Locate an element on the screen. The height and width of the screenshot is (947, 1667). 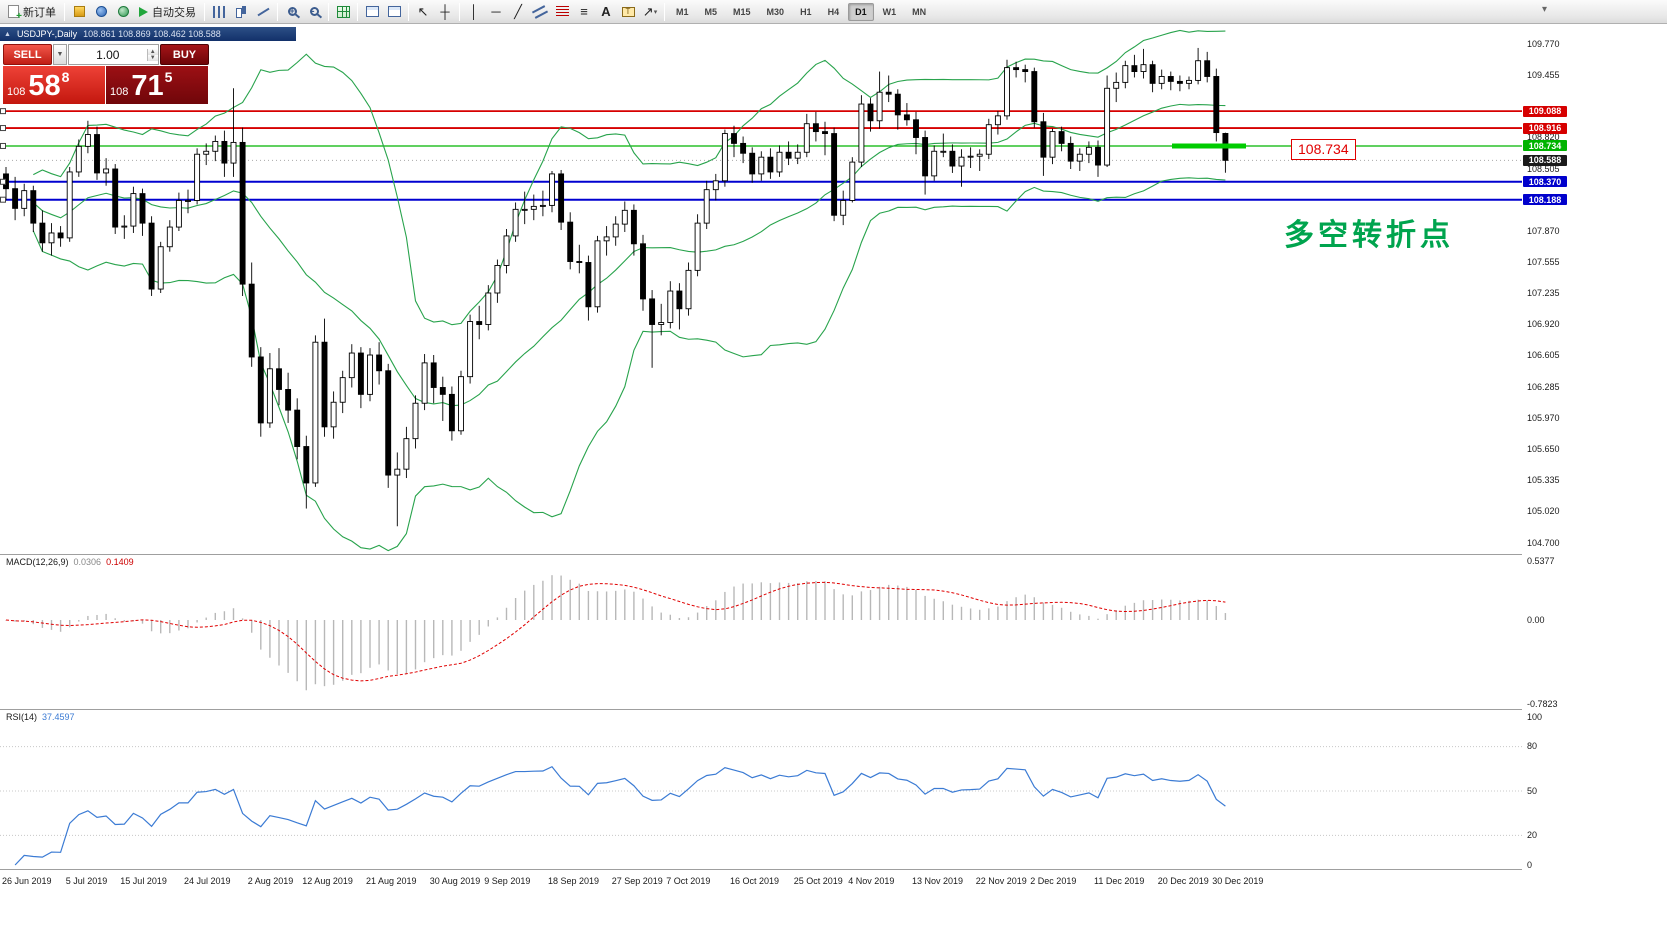
vertical-line-icon: │ is located at coordinates (474, 11).